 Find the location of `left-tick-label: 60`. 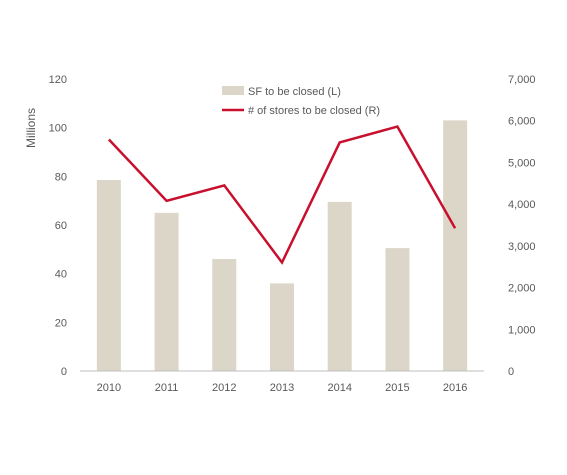

left-tick-label: 60 is located at coordinates (61, 226).